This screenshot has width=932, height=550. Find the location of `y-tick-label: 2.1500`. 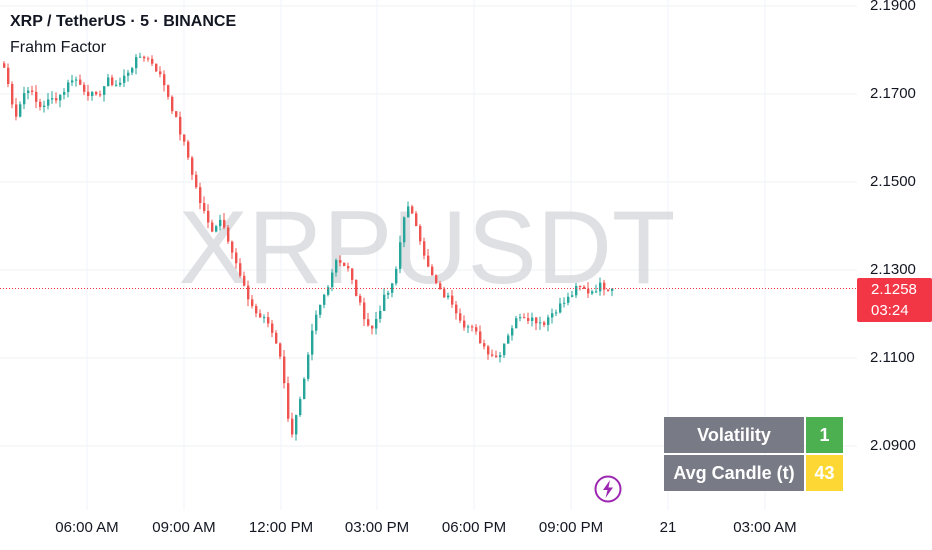

y-tick-label: 2.1500 is located at coordinates (893, 181).